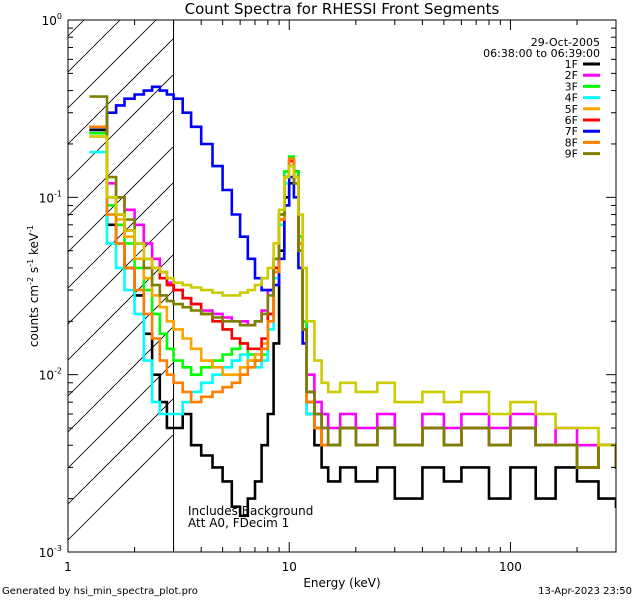 This screenshot has width=640, height=600. What do you see at coordinates (571, 86) in the screenshot?
I see `legend-label-3f: 3F` at bounding box center [571, 86].